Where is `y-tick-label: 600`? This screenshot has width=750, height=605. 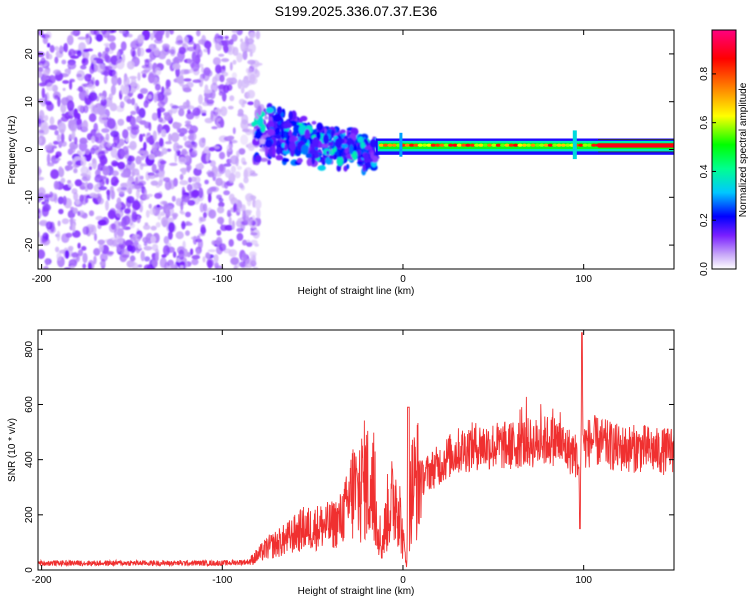
y-tick-label: 600 is located at coordinates (29, 404).